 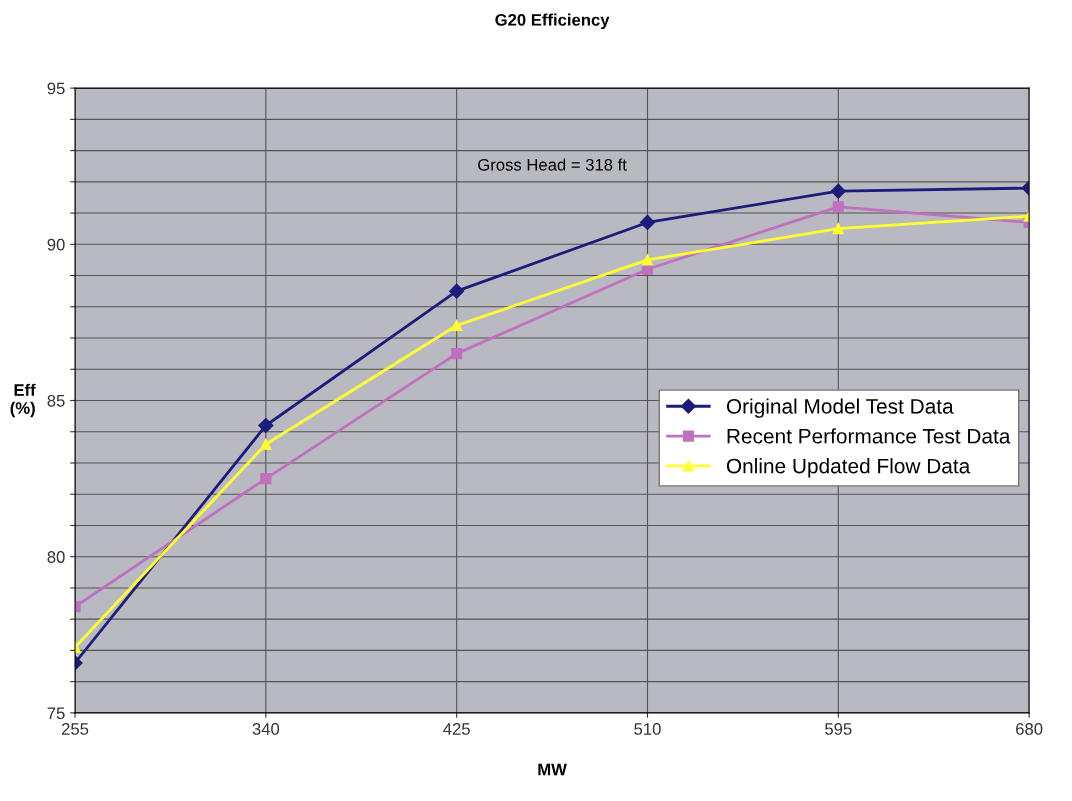 What do you see at coordinates (56, 400) in the screenshot?
I see `y-tick-label: 85` at bounding box center [56, 400].